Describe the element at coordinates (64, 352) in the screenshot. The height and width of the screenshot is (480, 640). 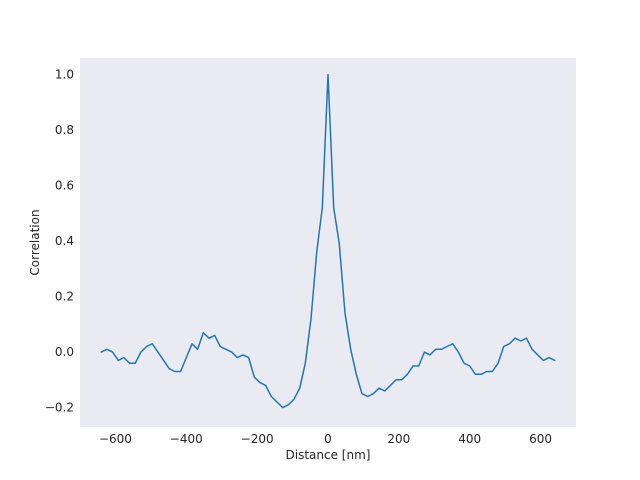
I see `y-tick-label: 0.0` at that location.